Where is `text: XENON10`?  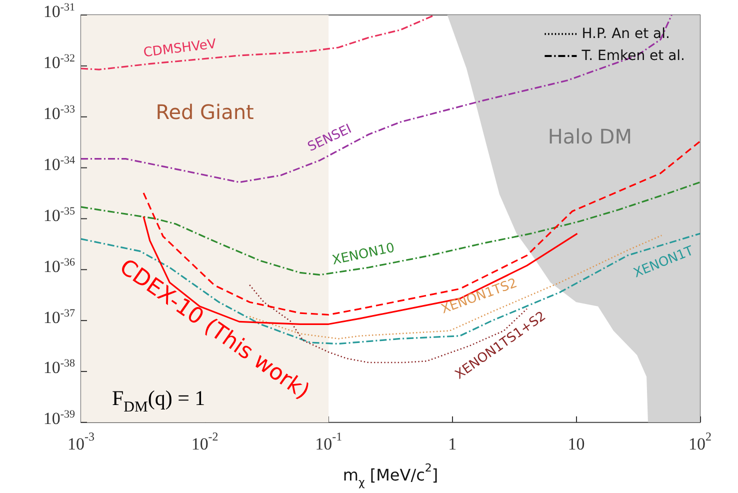
text: XENON10 is located at coordinates (363, 254).